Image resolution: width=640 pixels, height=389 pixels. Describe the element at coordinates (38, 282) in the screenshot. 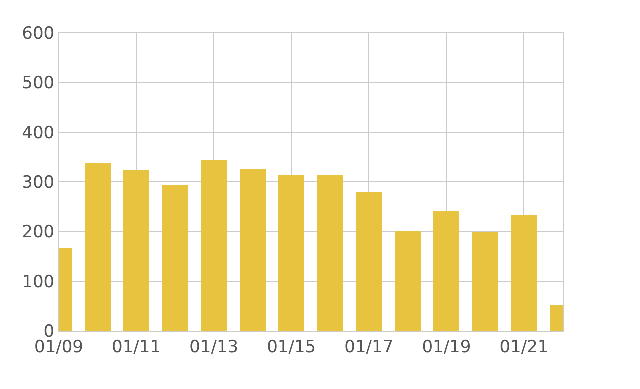

I see `y-tick-label: 100` at that location.